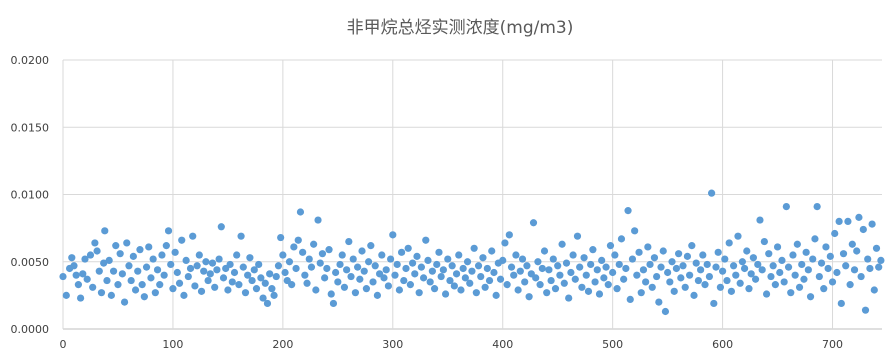 Image resolution: width=885 pixels, height=355 pixels. Describe the element at coordinates (612, 344) in the screenshot. I see `x-tick-label: 500` at that location.